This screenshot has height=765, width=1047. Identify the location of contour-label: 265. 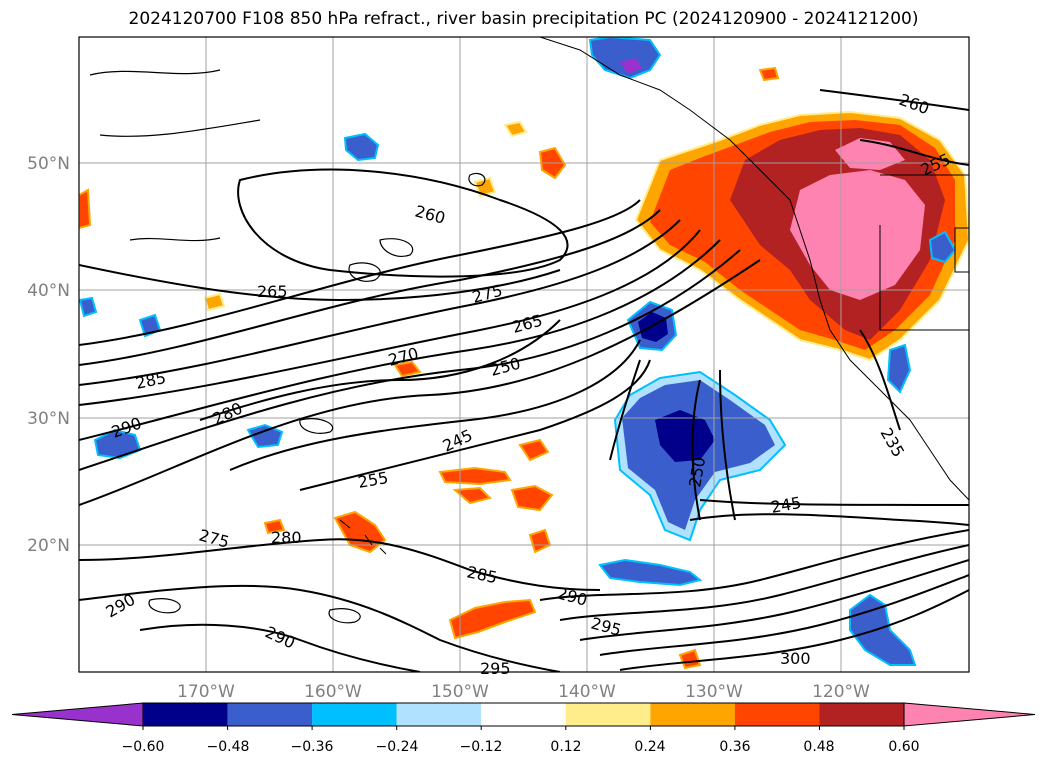
(272, 291).